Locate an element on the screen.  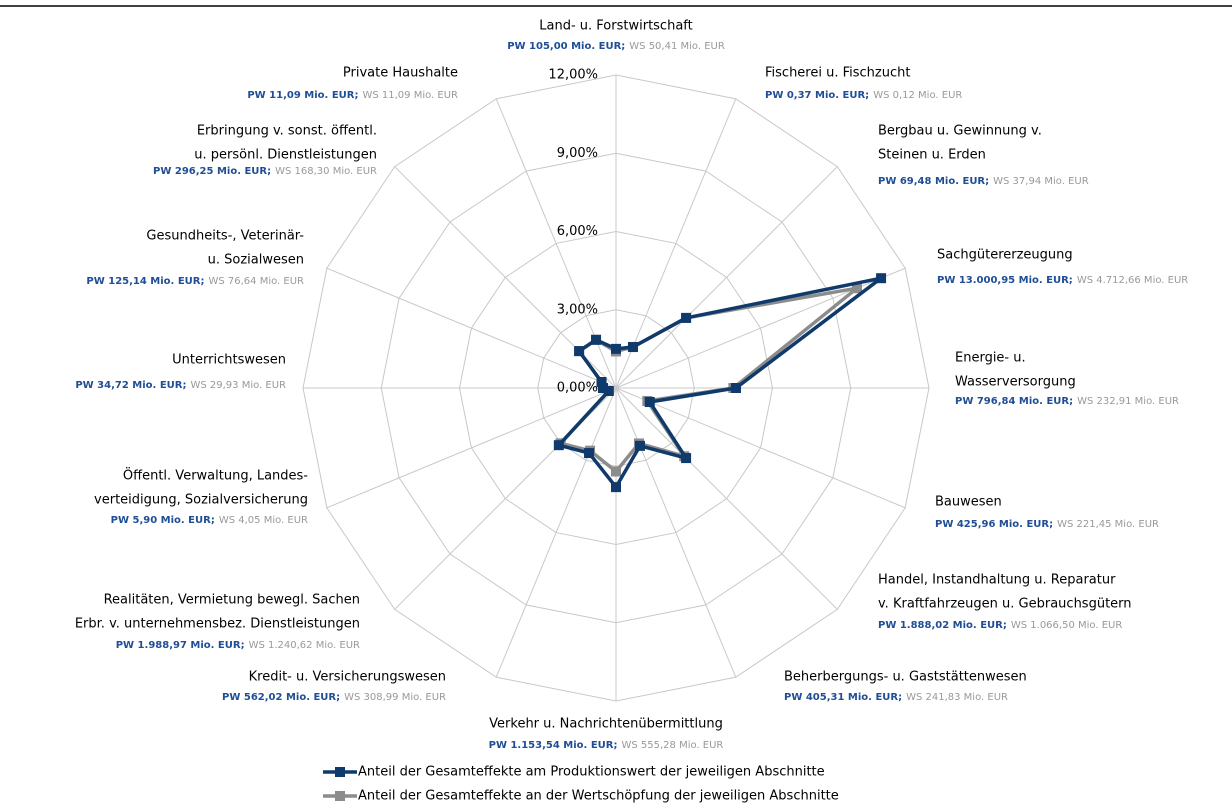
note-ws: WS 241,83 Mio. EUR is located at coordinates (957, 697).